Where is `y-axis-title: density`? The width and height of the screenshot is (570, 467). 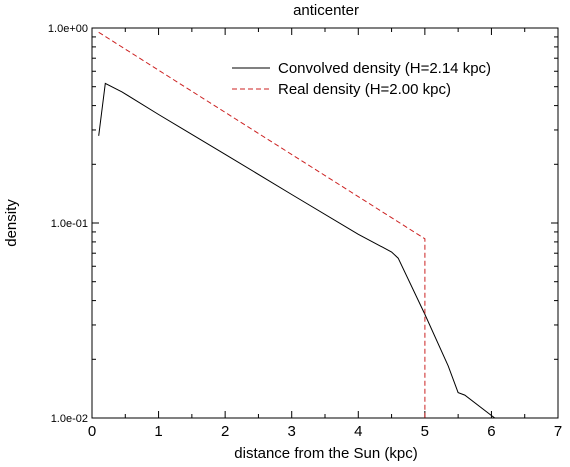
y-axis-title: density is located at coordinates (11, 223).